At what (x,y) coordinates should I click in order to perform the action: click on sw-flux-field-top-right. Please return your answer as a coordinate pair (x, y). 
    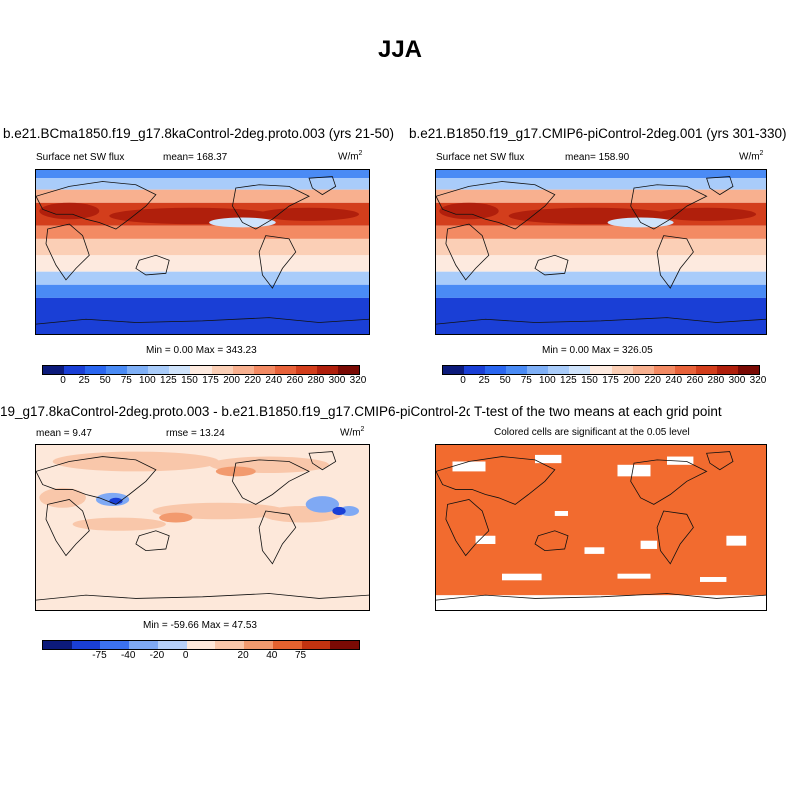
    Looking at the image, I should click on (601, 252).